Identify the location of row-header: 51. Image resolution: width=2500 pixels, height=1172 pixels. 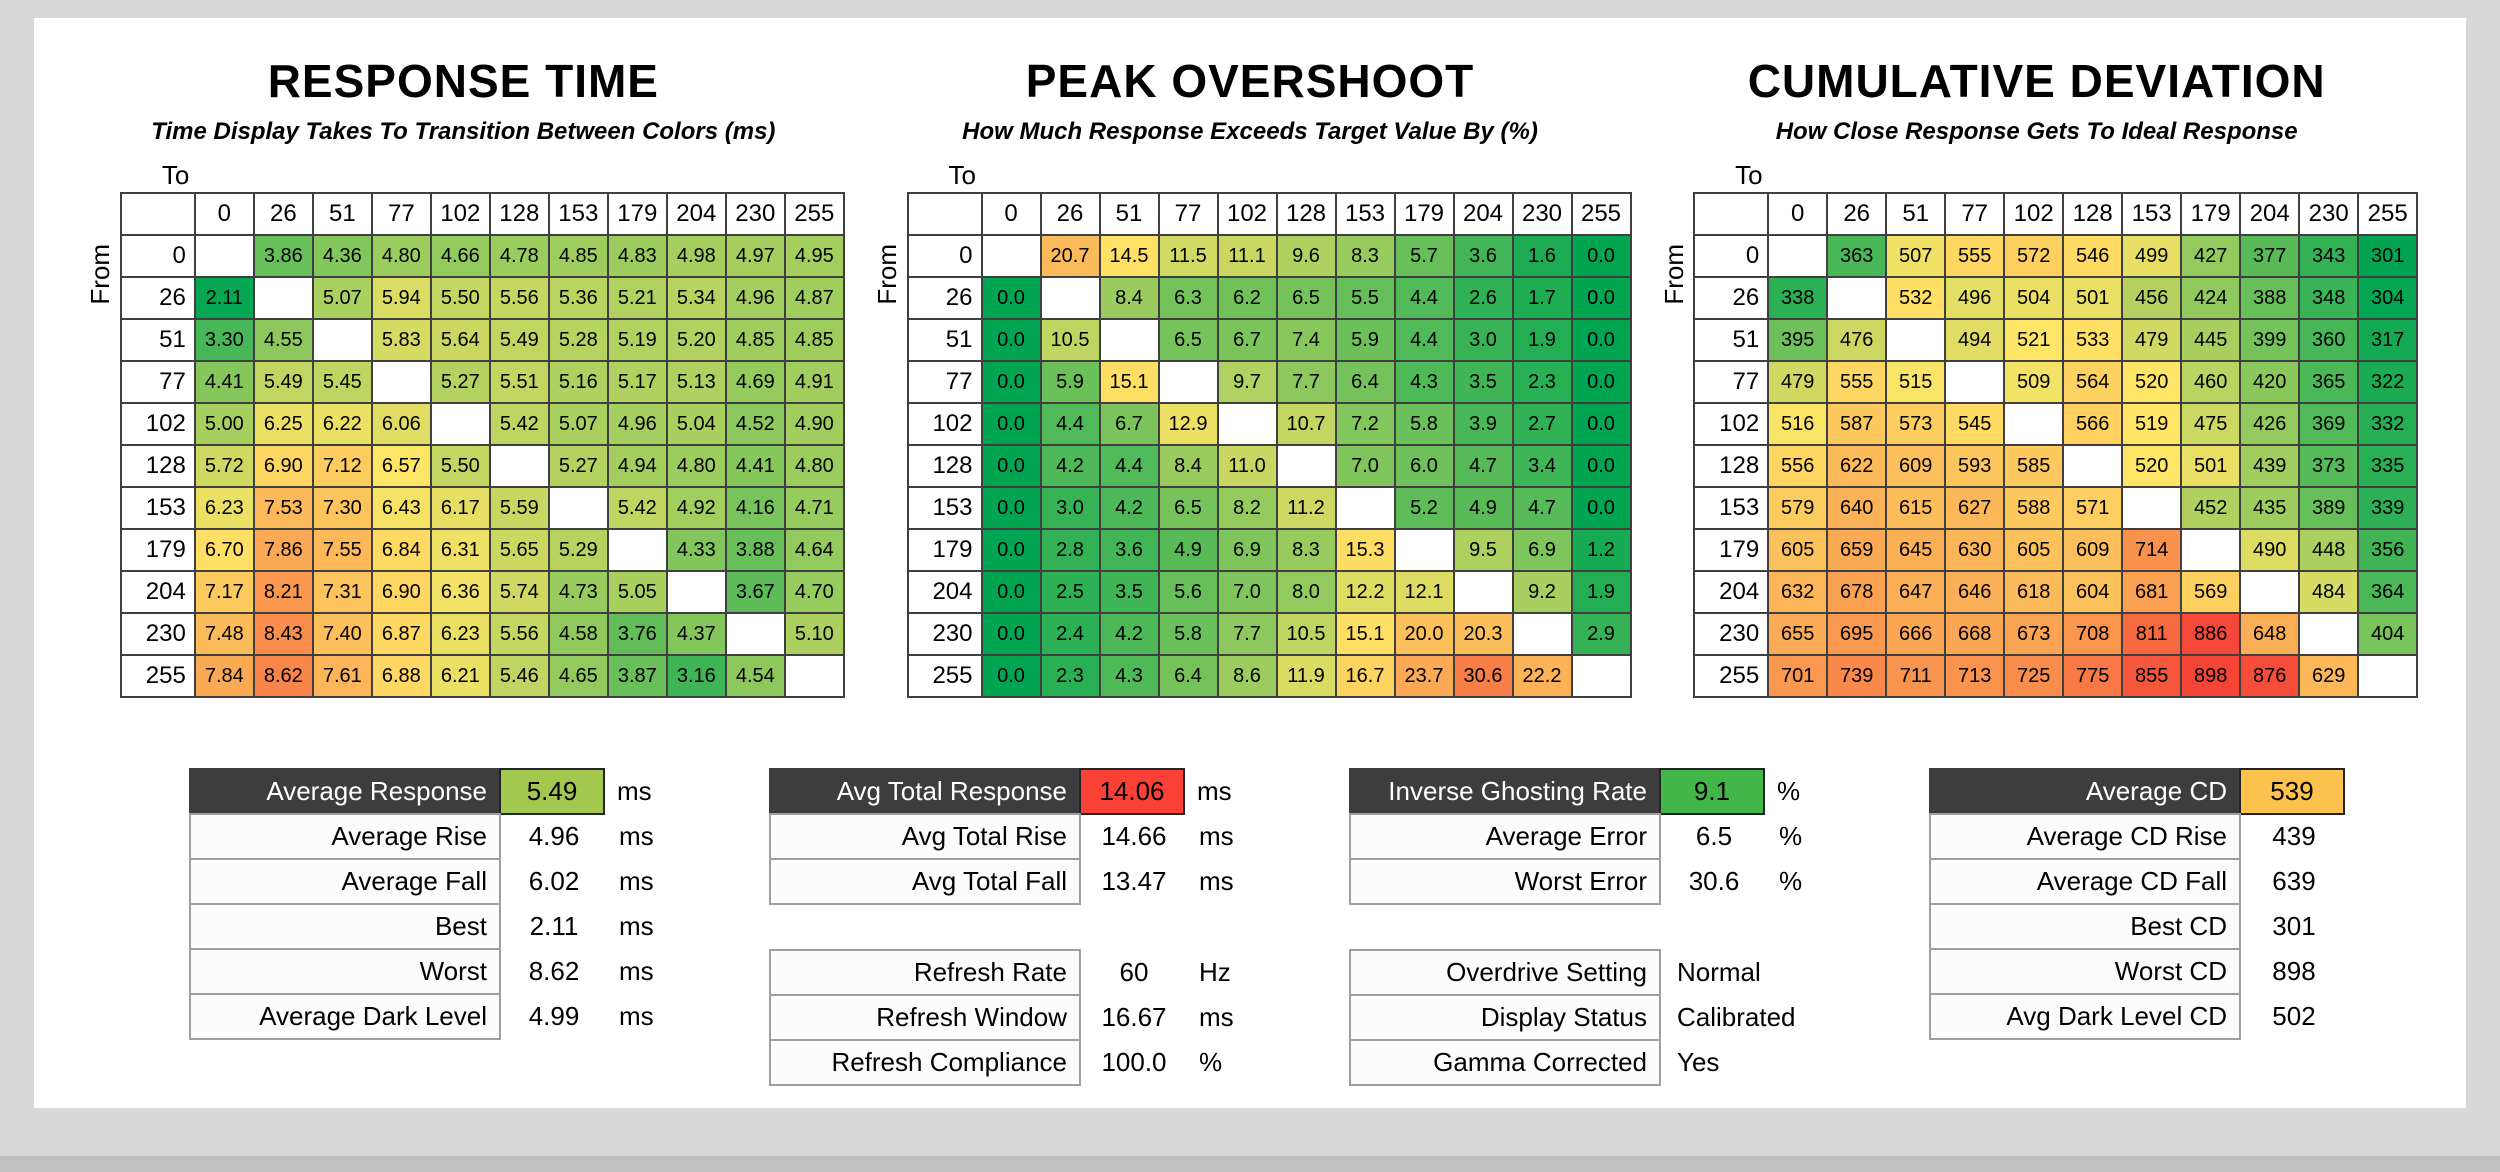
(157, 340).